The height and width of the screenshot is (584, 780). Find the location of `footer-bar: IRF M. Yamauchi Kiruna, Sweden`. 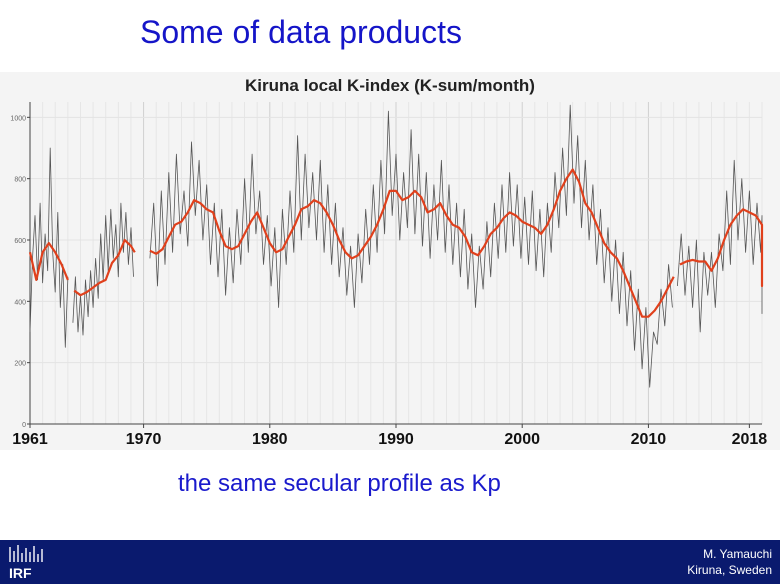

footer-bar: IRF M. Yamauchi Kiruna, Sweden is located at coordinates (390, 562).